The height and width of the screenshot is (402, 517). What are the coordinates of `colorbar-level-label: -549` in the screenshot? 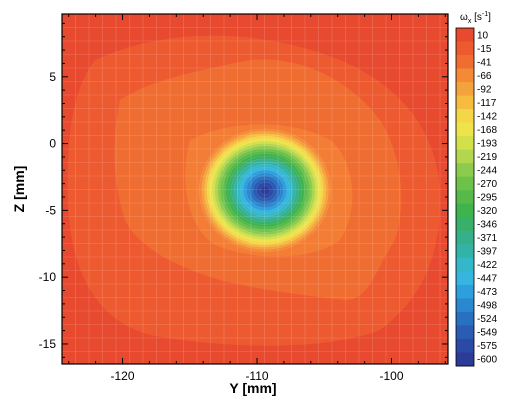 It's located at (487, 333).